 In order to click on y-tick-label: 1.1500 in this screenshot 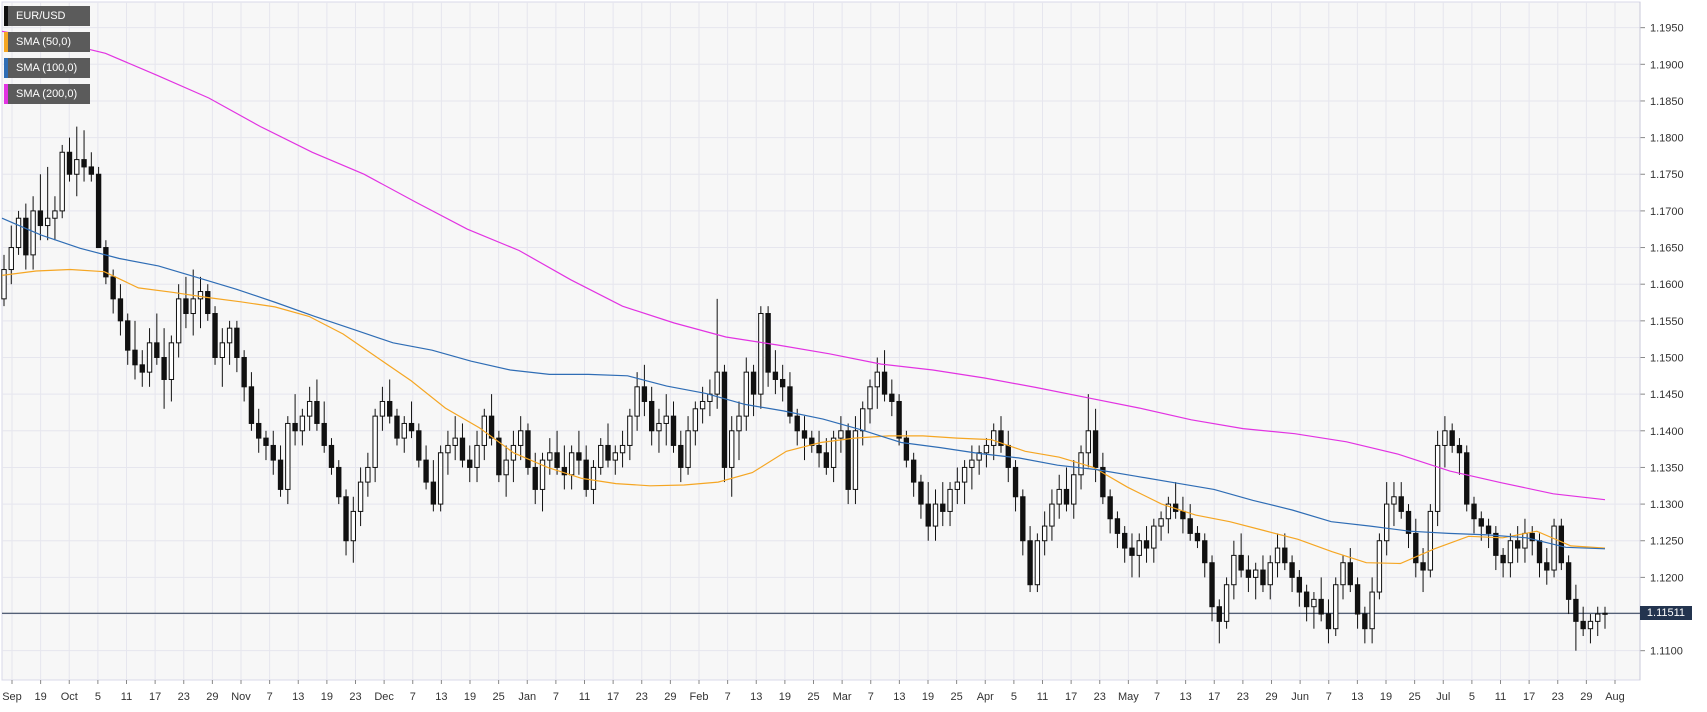, I will do `click(1667, 358)`.